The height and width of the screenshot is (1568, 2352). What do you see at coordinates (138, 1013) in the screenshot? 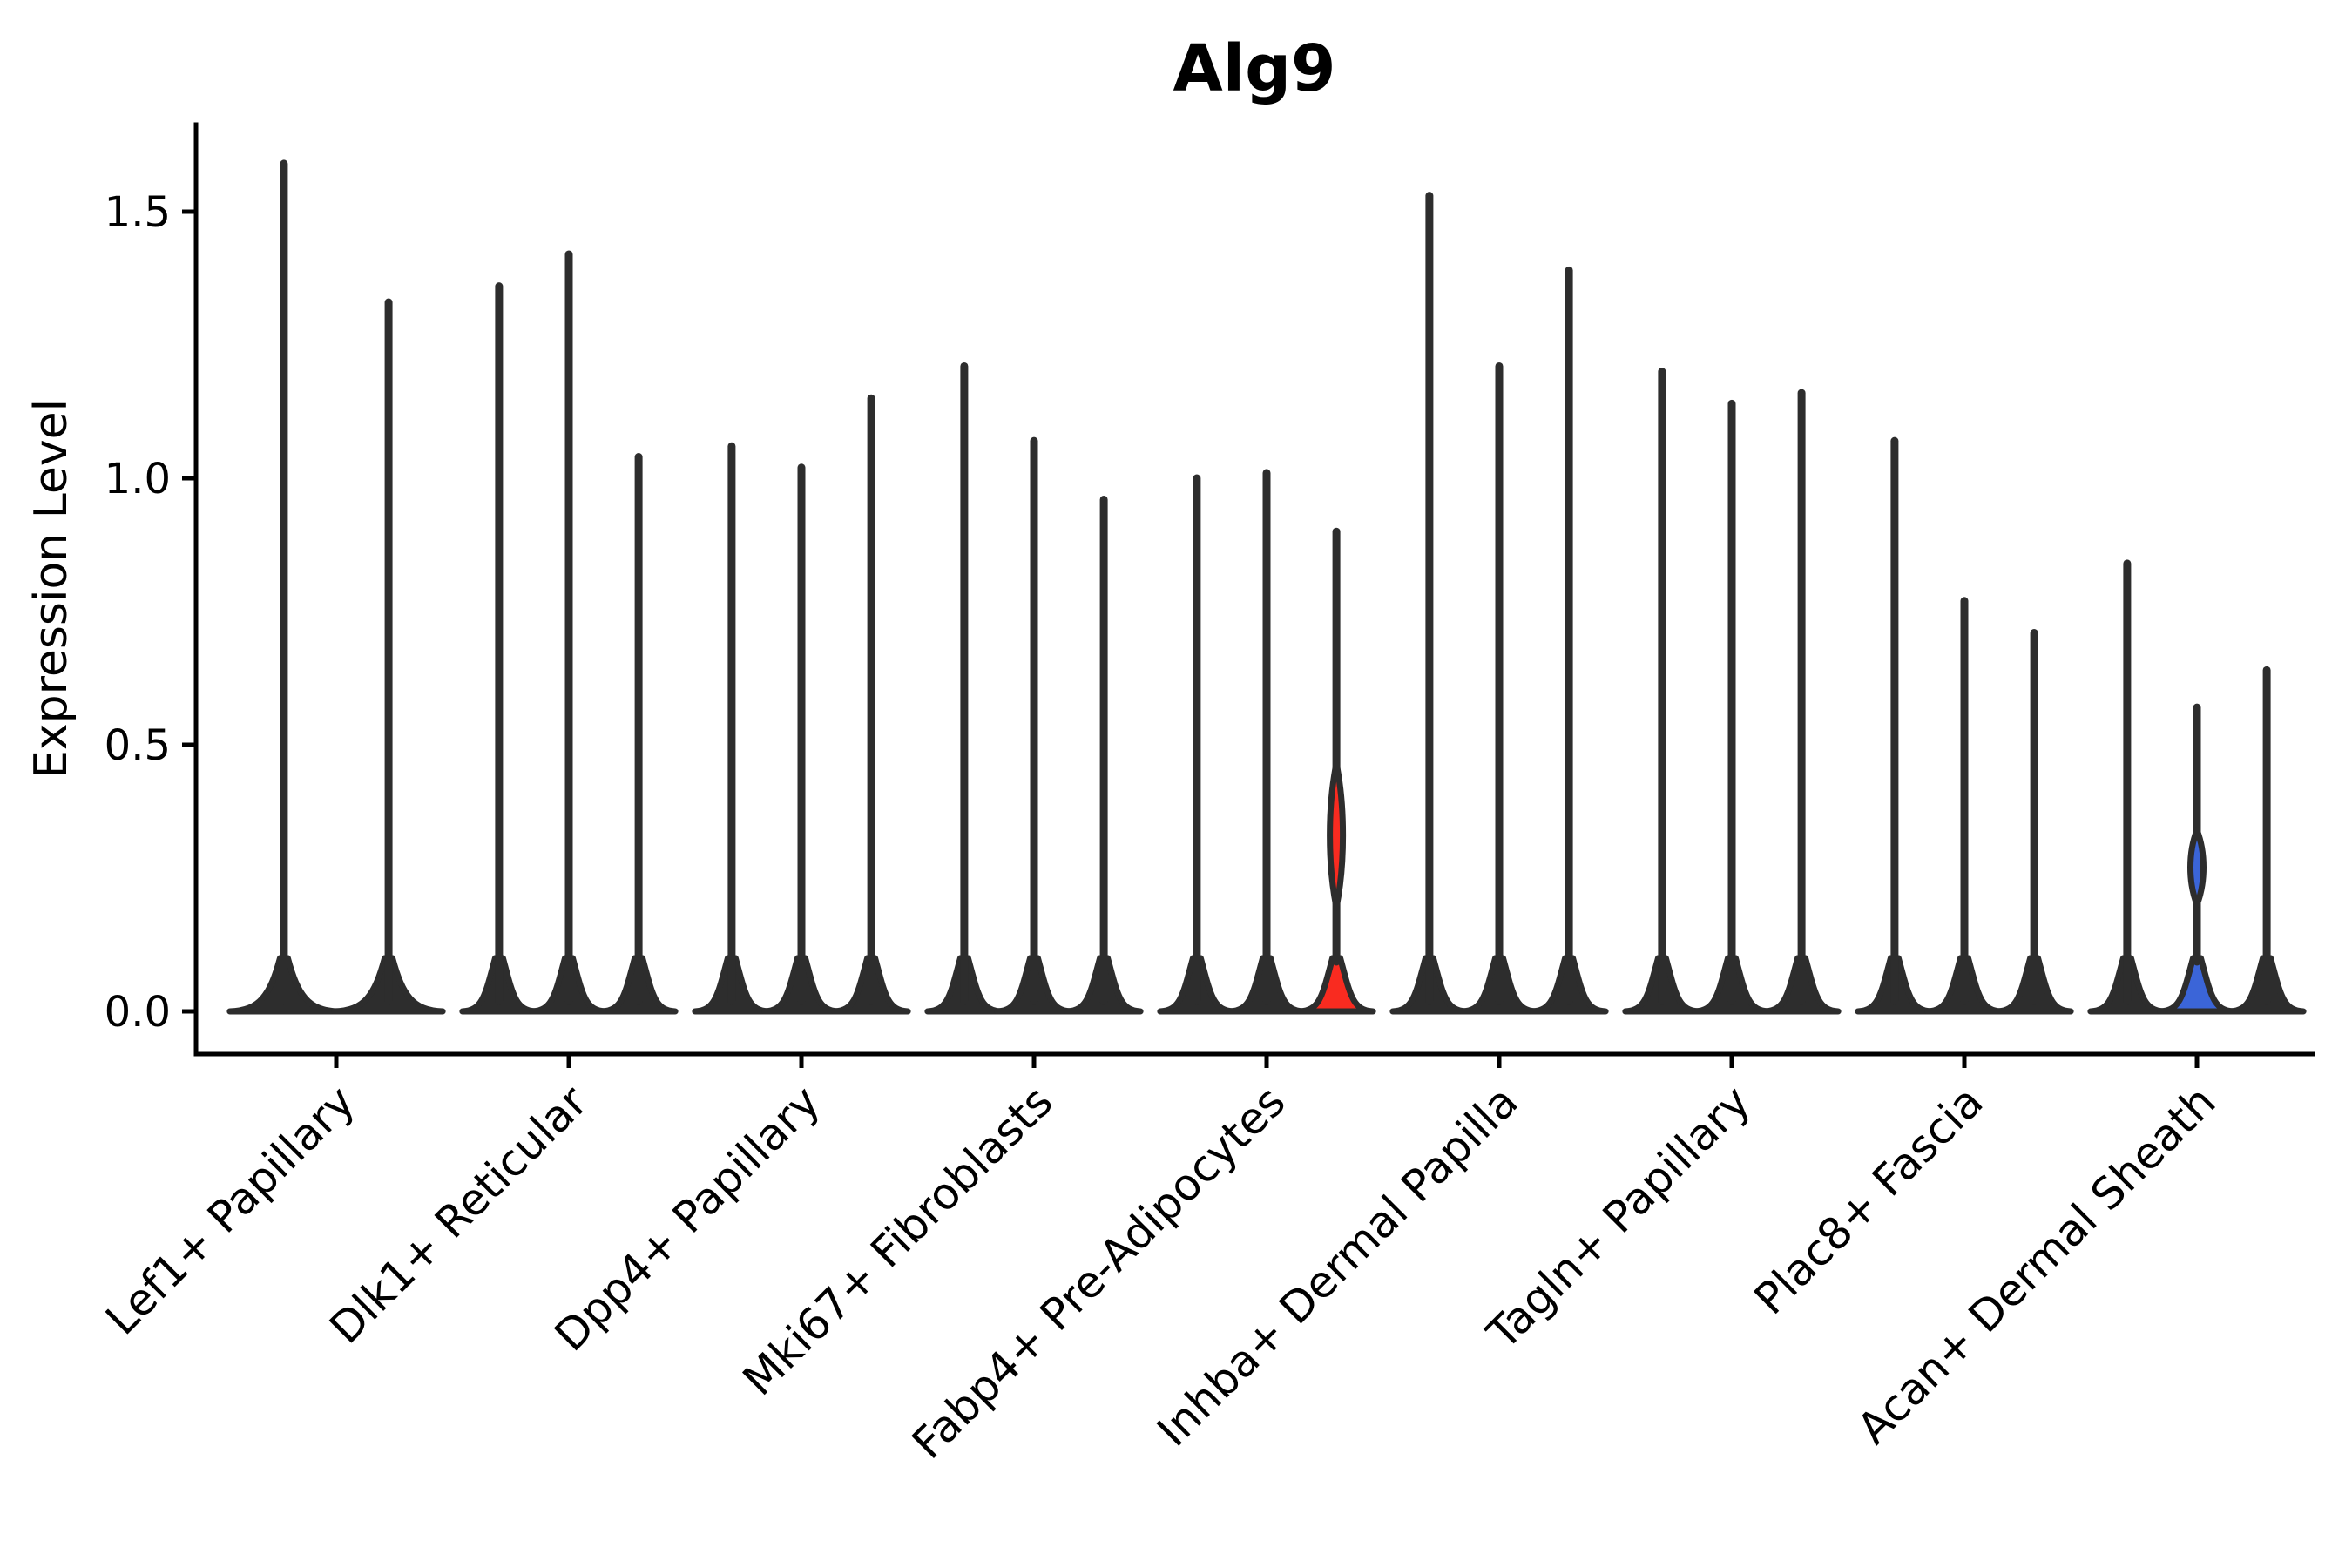
I see `y-tick-label: 0.0` at bounding box center [138, 1013].